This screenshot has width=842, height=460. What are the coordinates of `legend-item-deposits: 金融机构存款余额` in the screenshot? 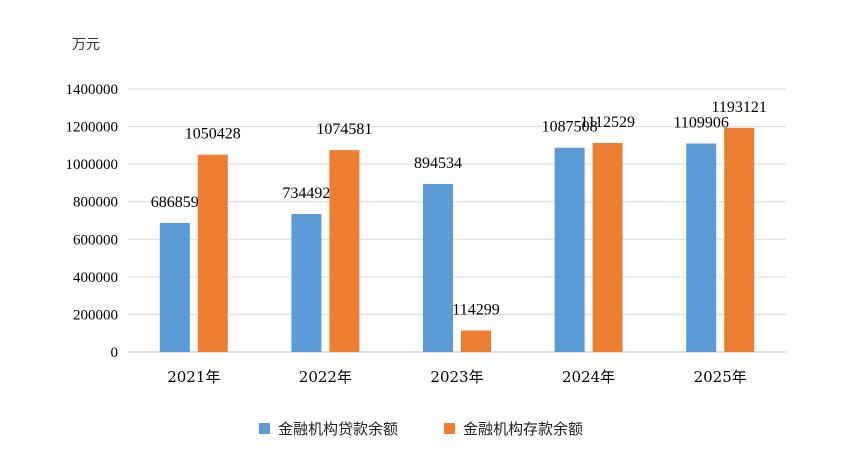 It's located at (513, 428).